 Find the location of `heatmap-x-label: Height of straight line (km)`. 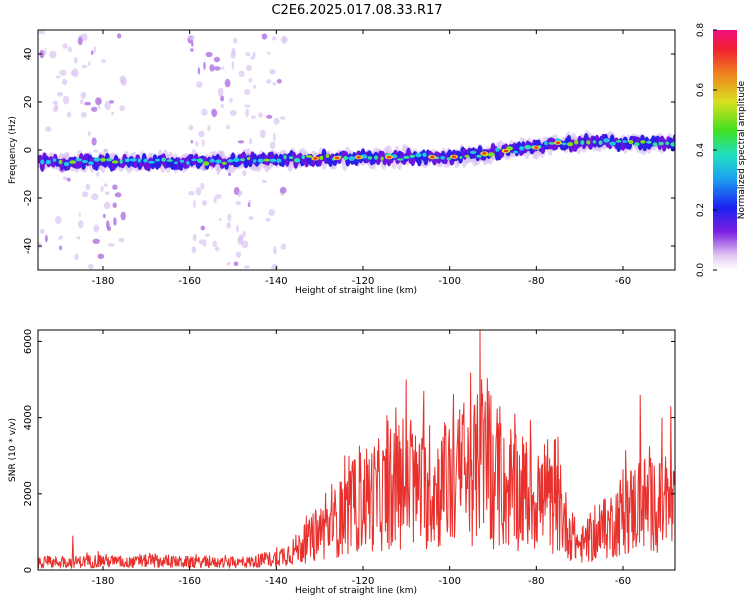

heatmap-x-label: Height of straight line (km) is located at coordinates (356, 291).